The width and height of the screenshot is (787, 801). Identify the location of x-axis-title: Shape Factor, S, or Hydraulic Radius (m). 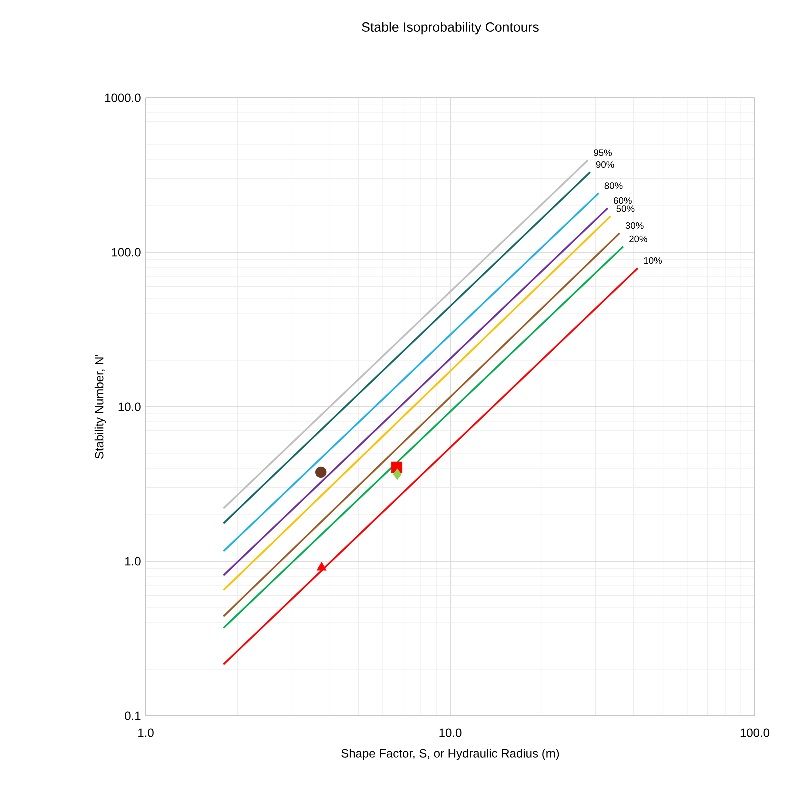
(451, 754).